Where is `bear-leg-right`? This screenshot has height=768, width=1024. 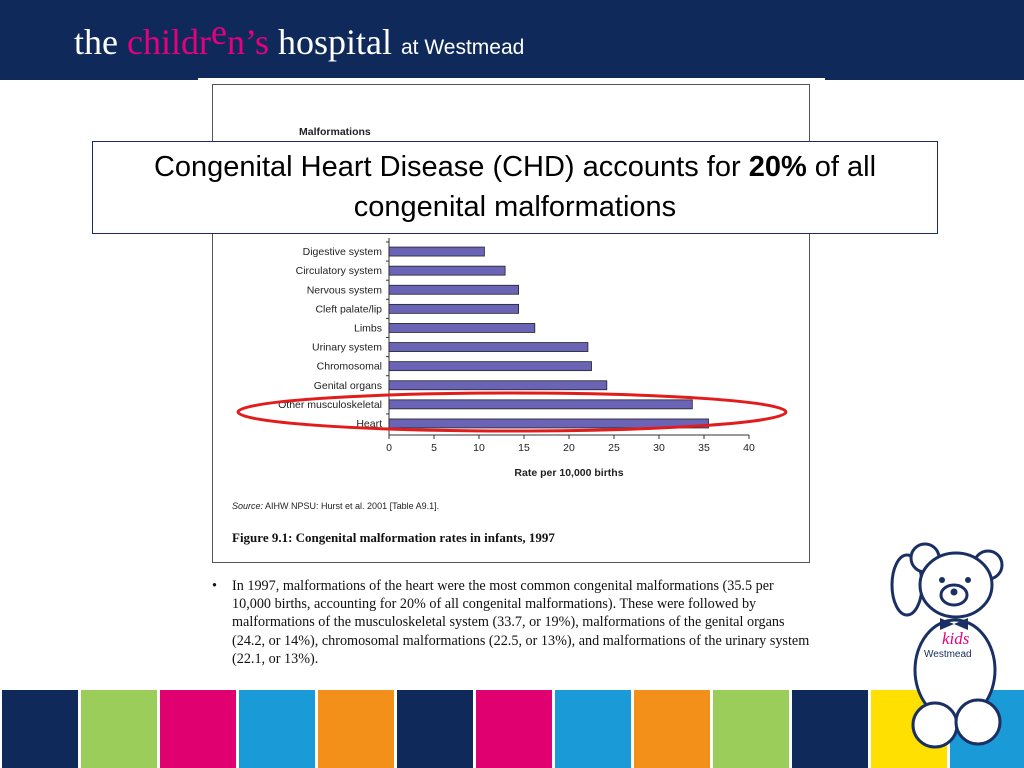
bear-leg-right is located at coordinates (978, 722).